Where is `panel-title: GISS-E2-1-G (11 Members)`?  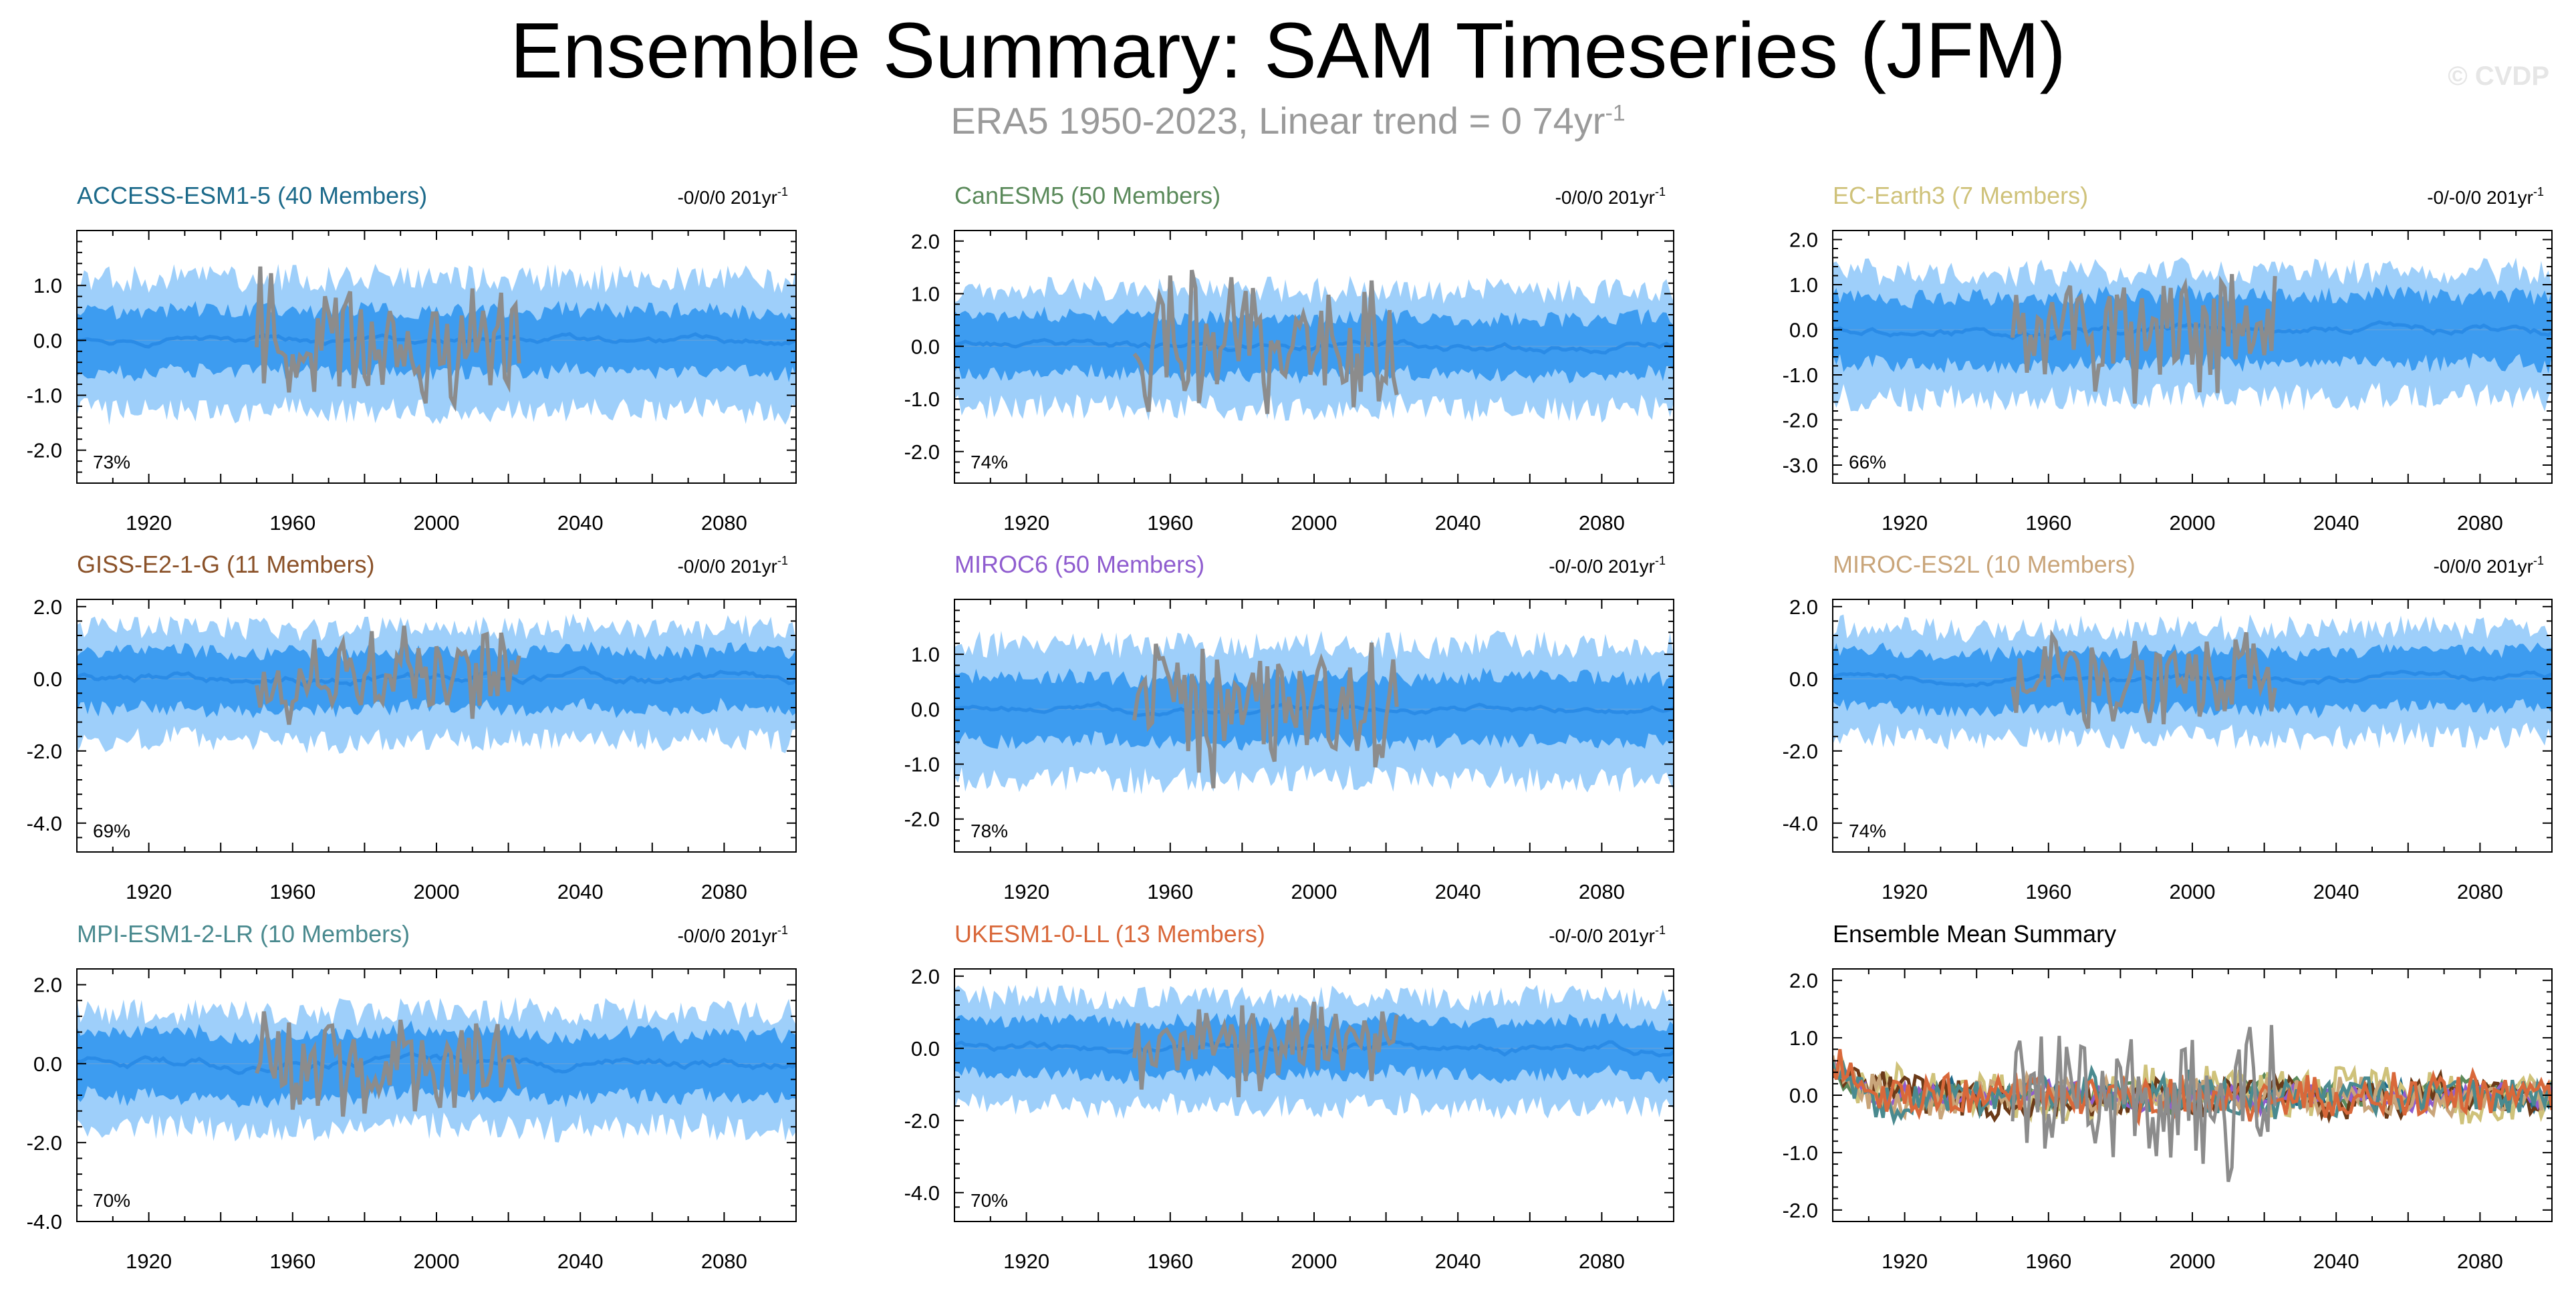 panel-title: GISS-E2-1-G (11 Members) is located at coordinates (225, 564).